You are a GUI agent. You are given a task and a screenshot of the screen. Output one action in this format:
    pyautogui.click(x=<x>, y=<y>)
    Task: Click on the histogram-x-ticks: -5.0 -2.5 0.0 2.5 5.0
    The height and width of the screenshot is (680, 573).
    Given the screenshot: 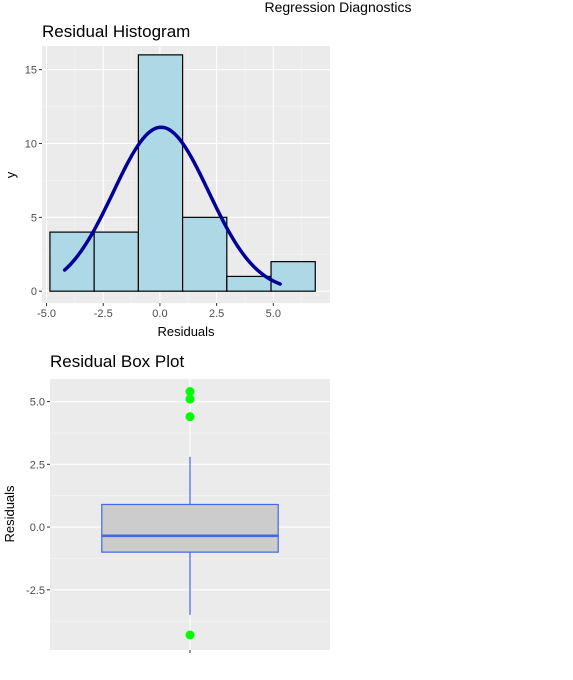 What is the action you would take?
    pyautogui.click(x=159, y=311)
    